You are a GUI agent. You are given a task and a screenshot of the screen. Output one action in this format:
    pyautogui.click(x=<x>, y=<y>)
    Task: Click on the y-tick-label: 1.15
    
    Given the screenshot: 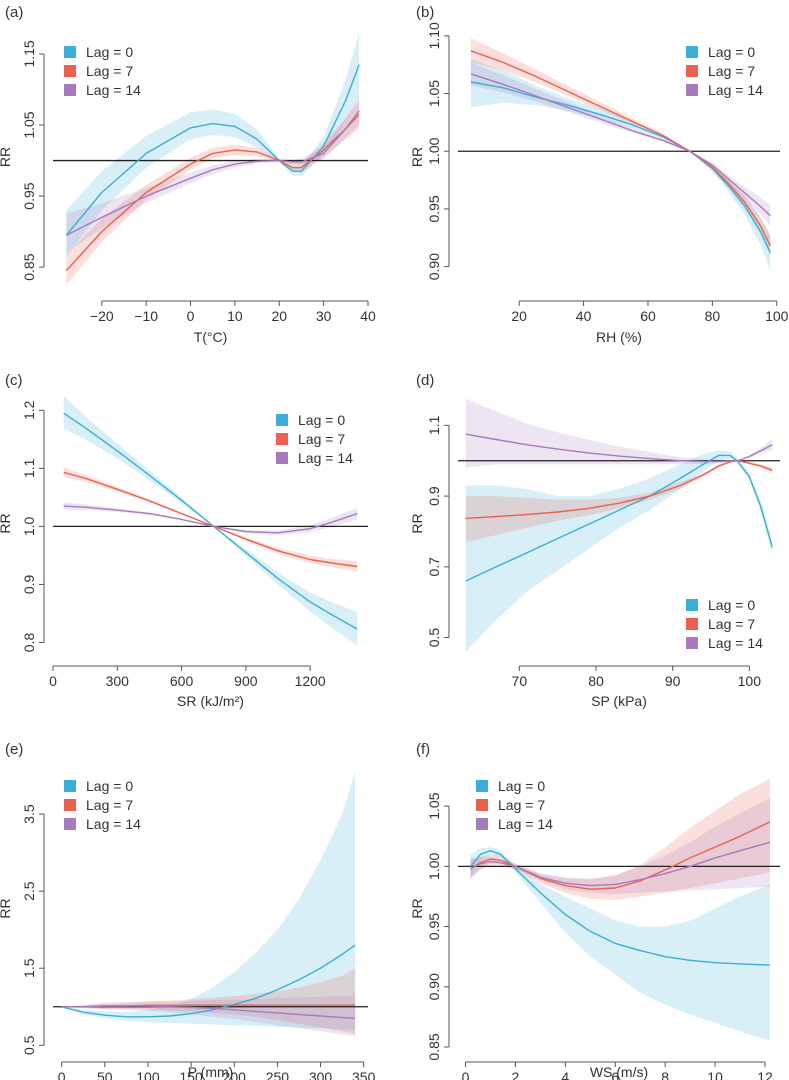 What is the action you would take?
    pyautogui.click(x=29, y=53)
    